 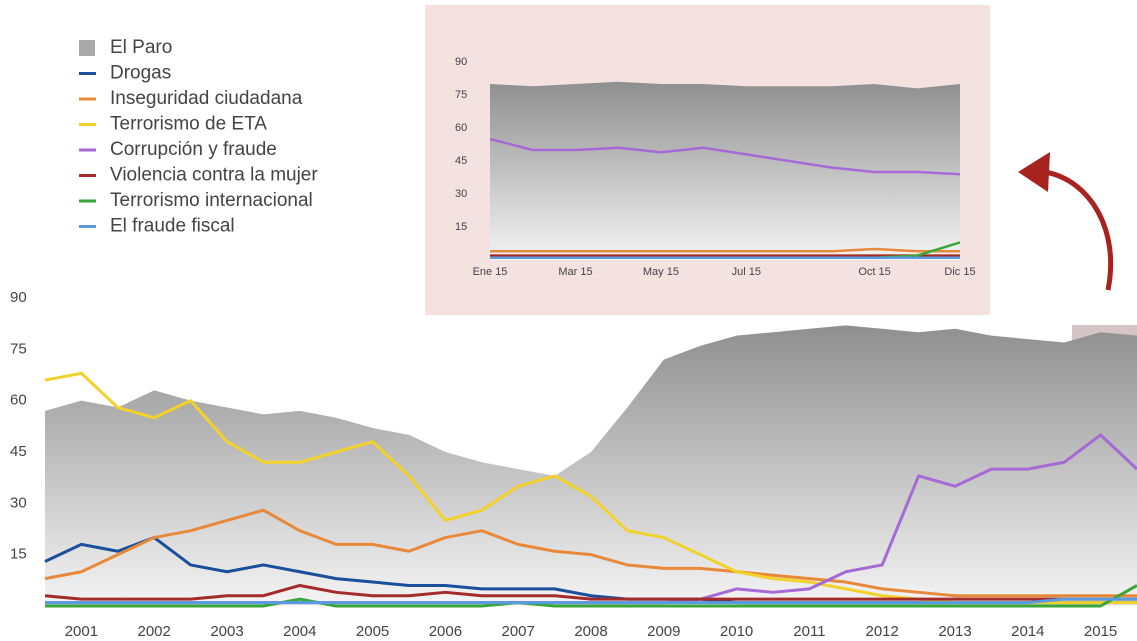 I want to click on legend-label: Inseguridad ciudadana, so click(x=206, y=98).